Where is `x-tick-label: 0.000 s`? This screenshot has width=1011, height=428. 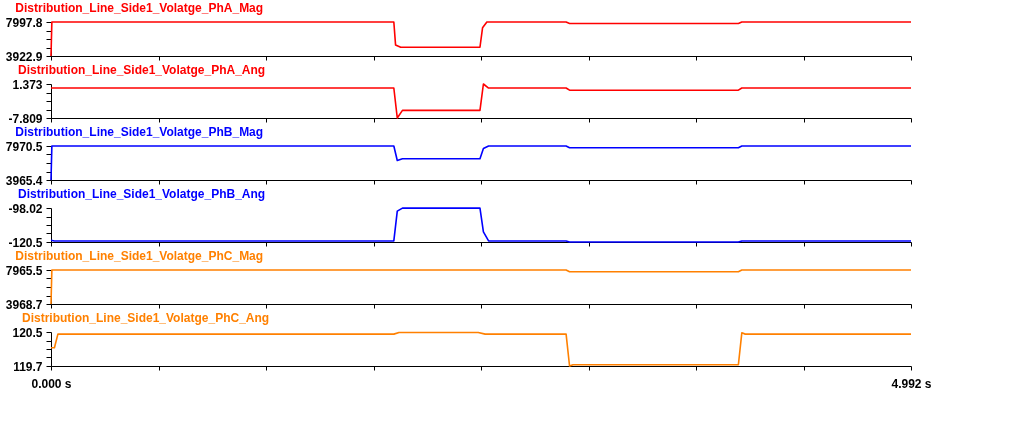 x-tick-label: 0.000 s is located at coordinates (51, 383).